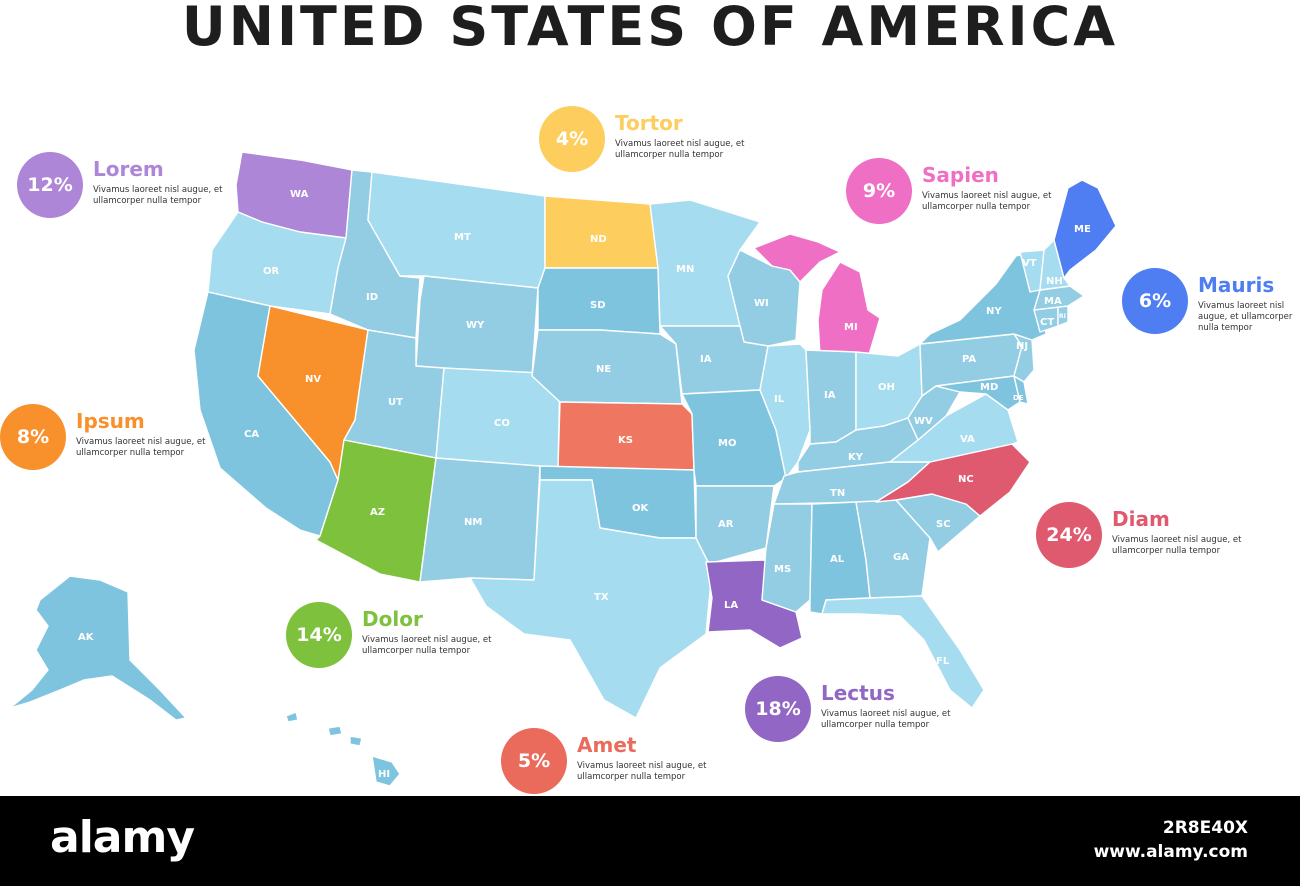 The width and height of the screenshot is (1300, 886). Describe the element at coordinates (1205, 828) in the screenshot. I see `footer-image-id: 2R8E40X` at that location.